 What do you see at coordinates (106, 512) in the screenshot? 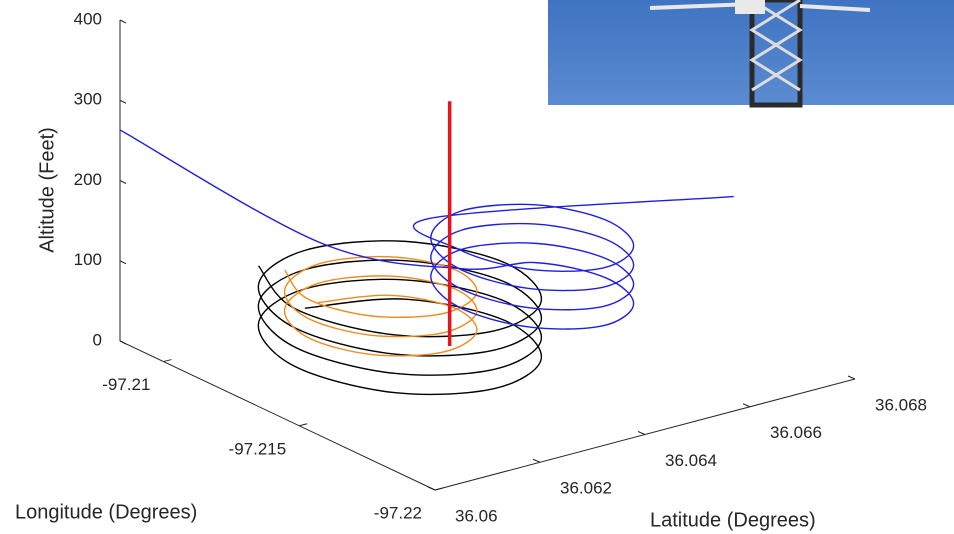
I see `x-axis-label: Longitude (Degrees)` at bounding box center [106, 512].